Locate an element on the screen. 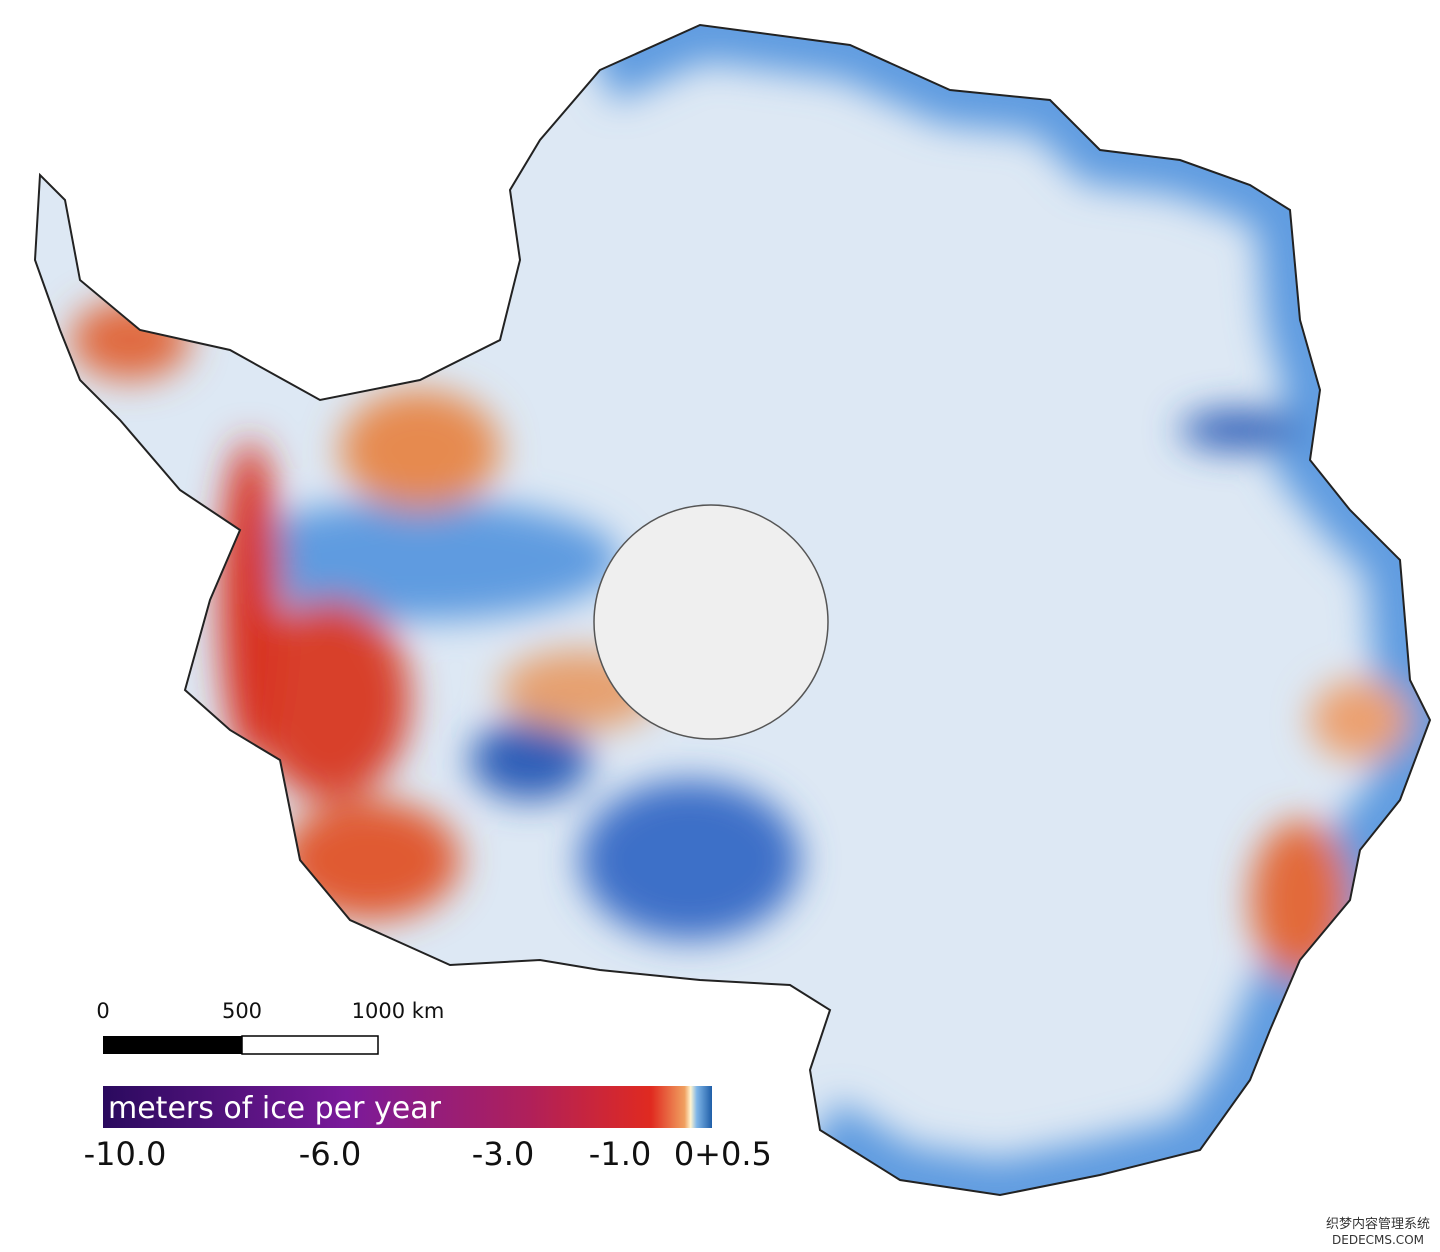 This screenshot has width=1440, height=1252. scale-label: 500 is located at coordinates (242, 1011).